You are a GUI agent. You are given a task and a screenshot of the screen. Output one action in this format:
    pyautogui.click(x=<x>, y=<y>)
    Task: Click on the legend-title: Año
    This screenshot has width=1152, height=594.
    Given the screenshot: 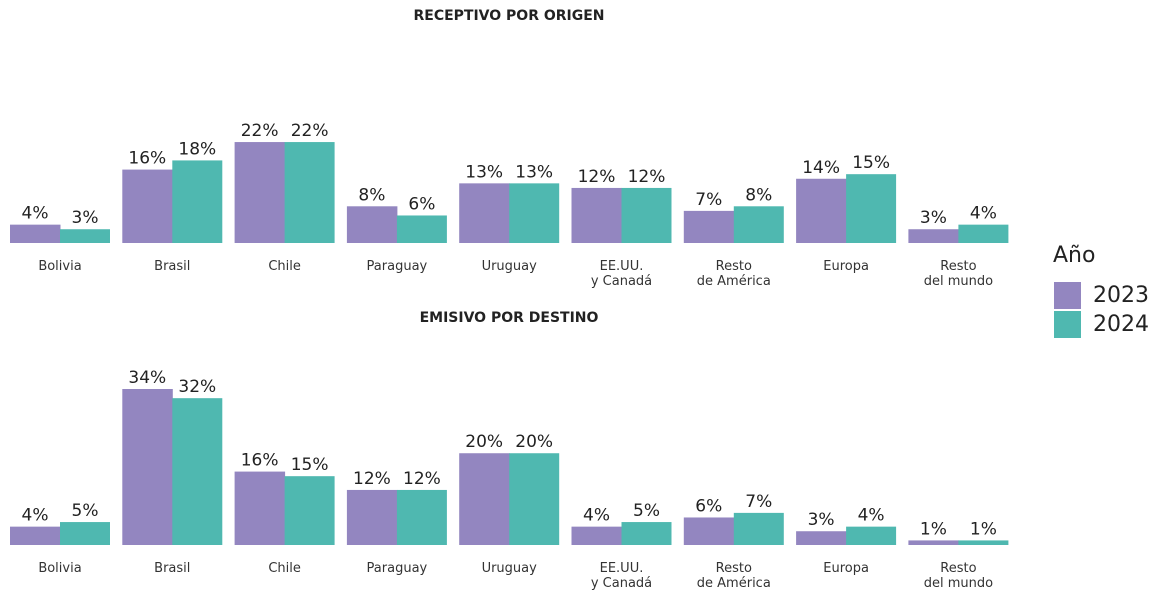 What is the action you would take?
    pyautogui.click(x=1074, y=255)
    